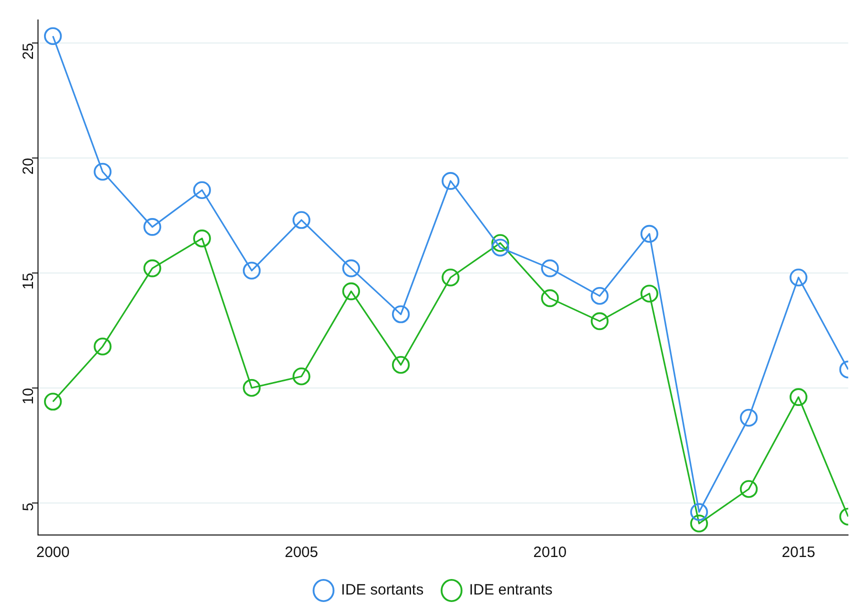  I want to click on x-tick-label: 2005, so click(301, 553).